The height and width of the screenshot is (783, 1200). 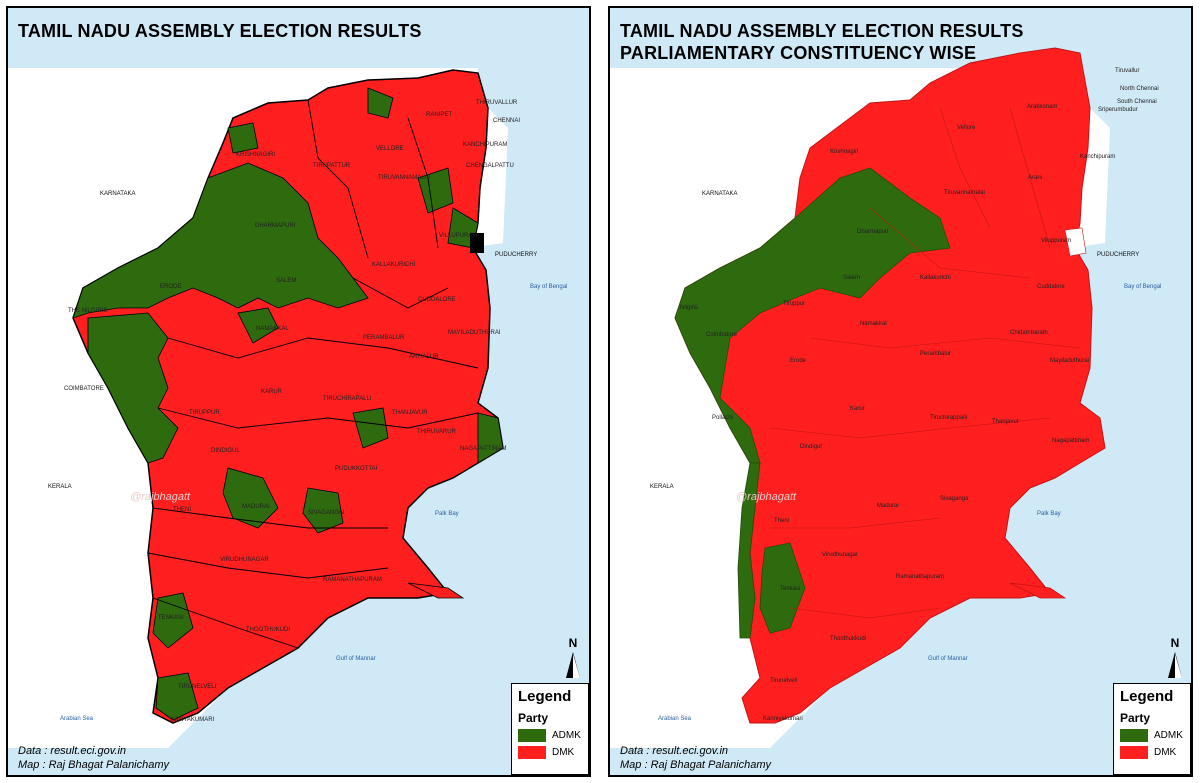 What do you see at coordinates (1035, 178) in the screenshot?
I see `constituency-label: Arani` at bounding box center [1035, 178].